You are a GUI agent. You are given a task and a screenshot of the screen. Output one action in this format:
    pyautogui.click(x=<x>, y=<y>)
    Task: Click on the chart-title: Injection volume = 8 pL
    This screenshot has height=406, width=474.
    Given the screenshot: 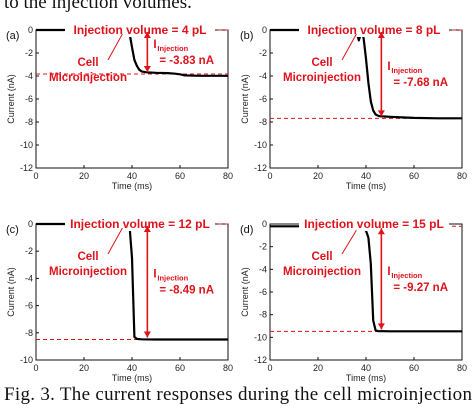 What is the action you would take?
    pyautogui.click(x=373, y=30)
    